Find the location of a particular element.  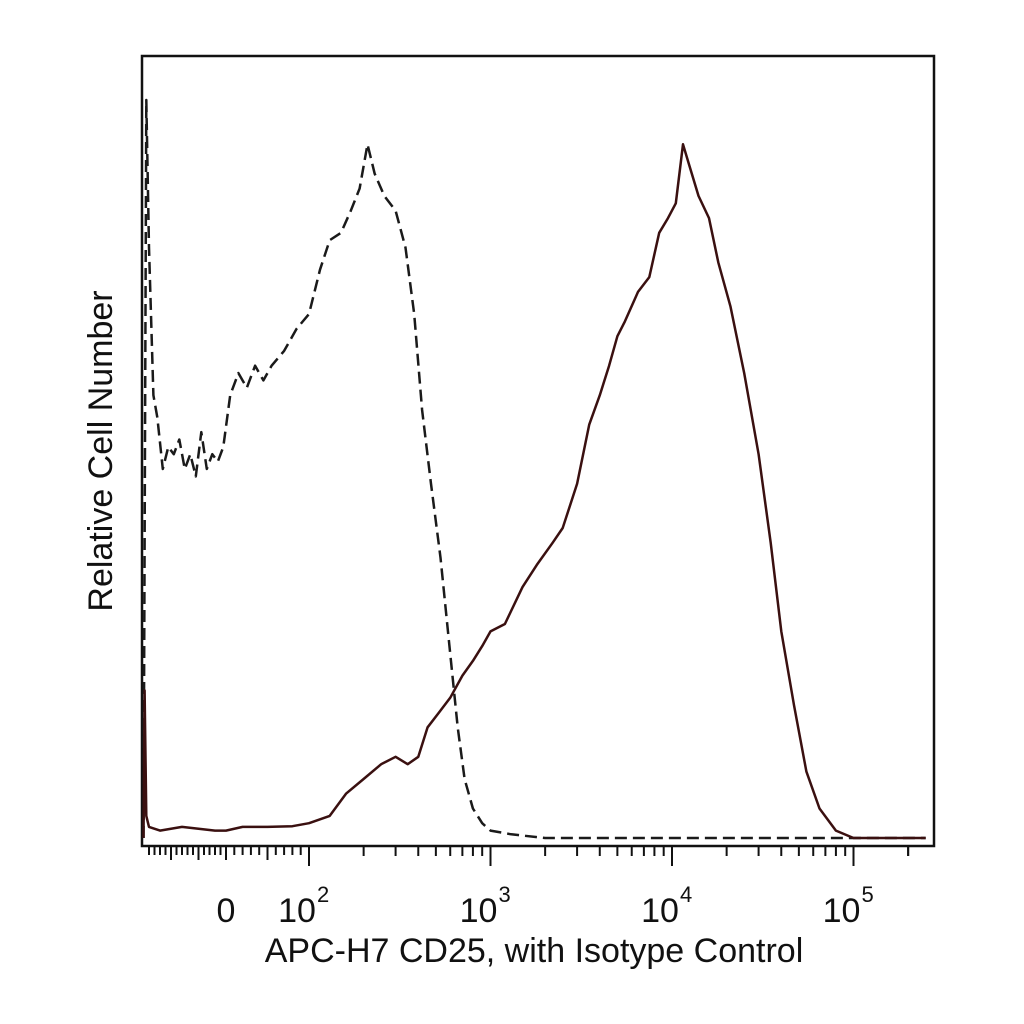

x-tick-label-exponent: 5 is located at coordinates (868, 894).